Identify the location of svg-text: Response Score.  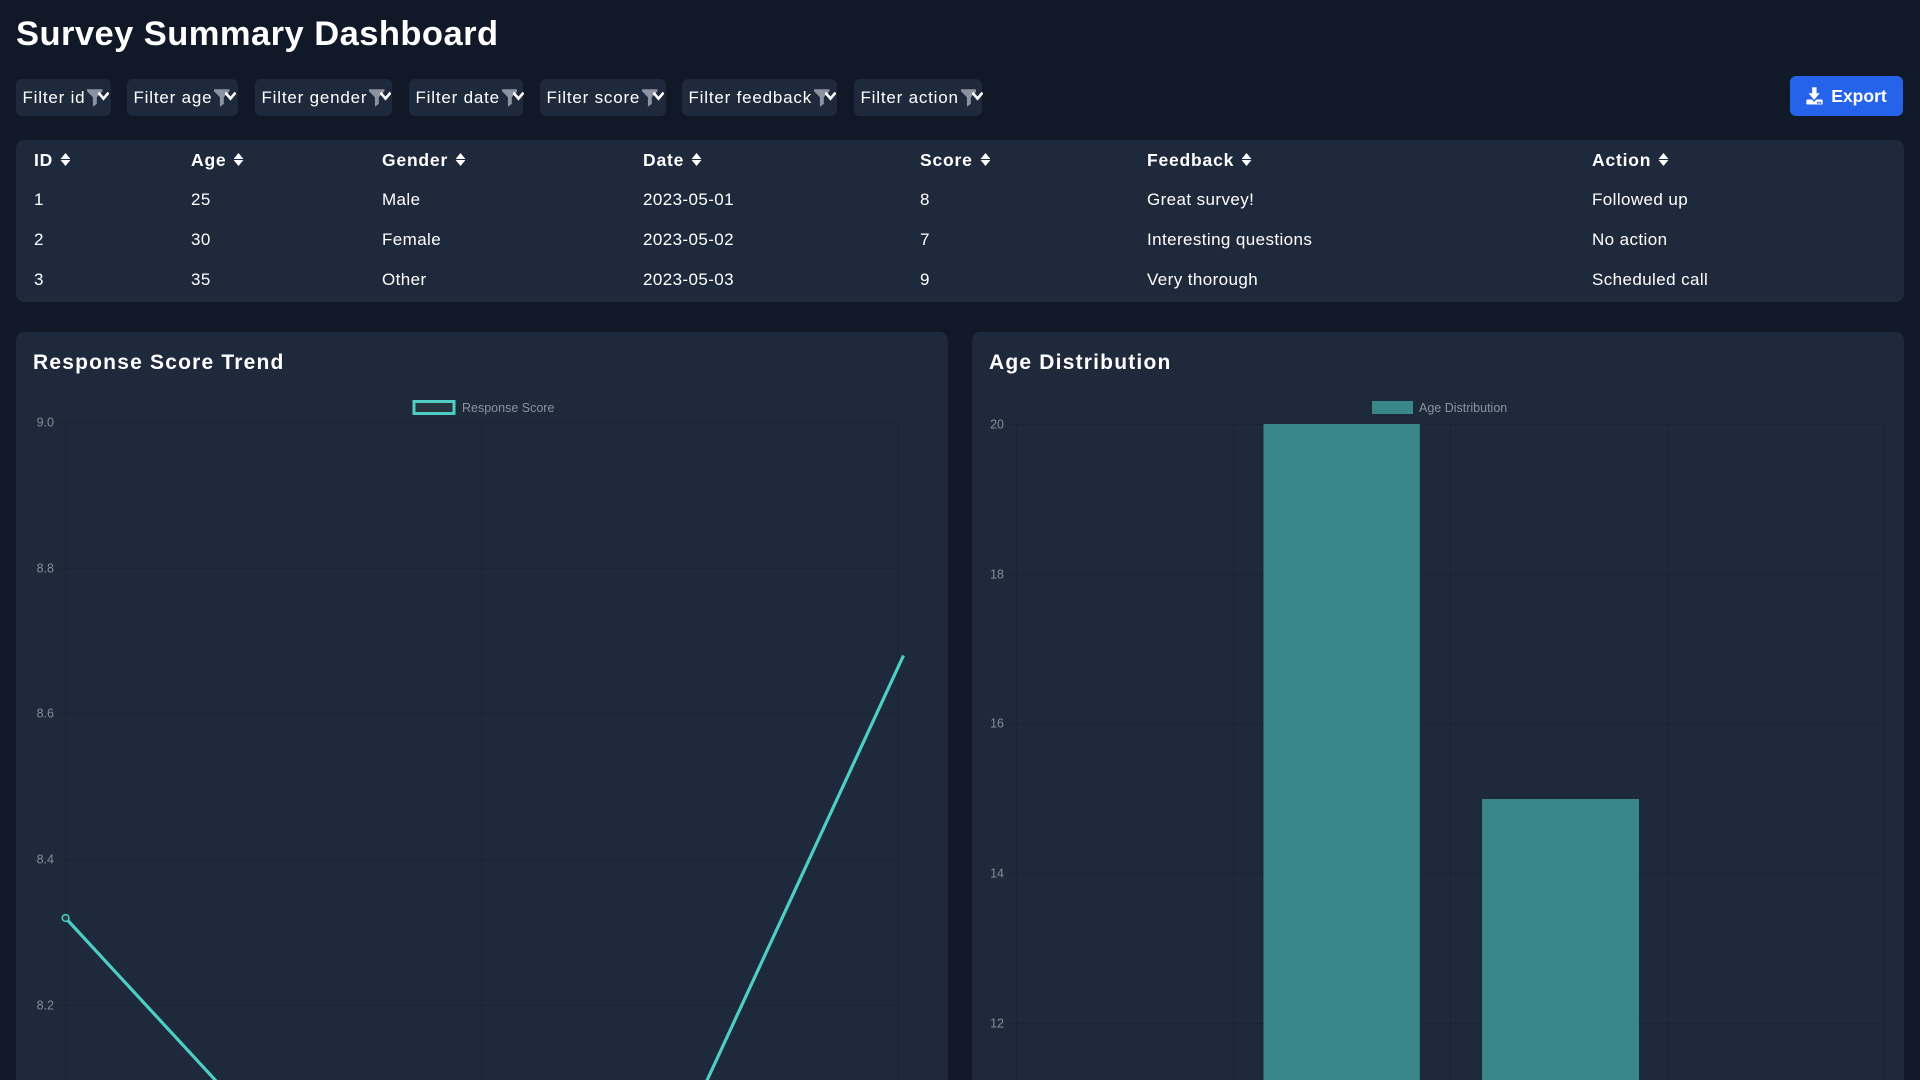
(508, 408).